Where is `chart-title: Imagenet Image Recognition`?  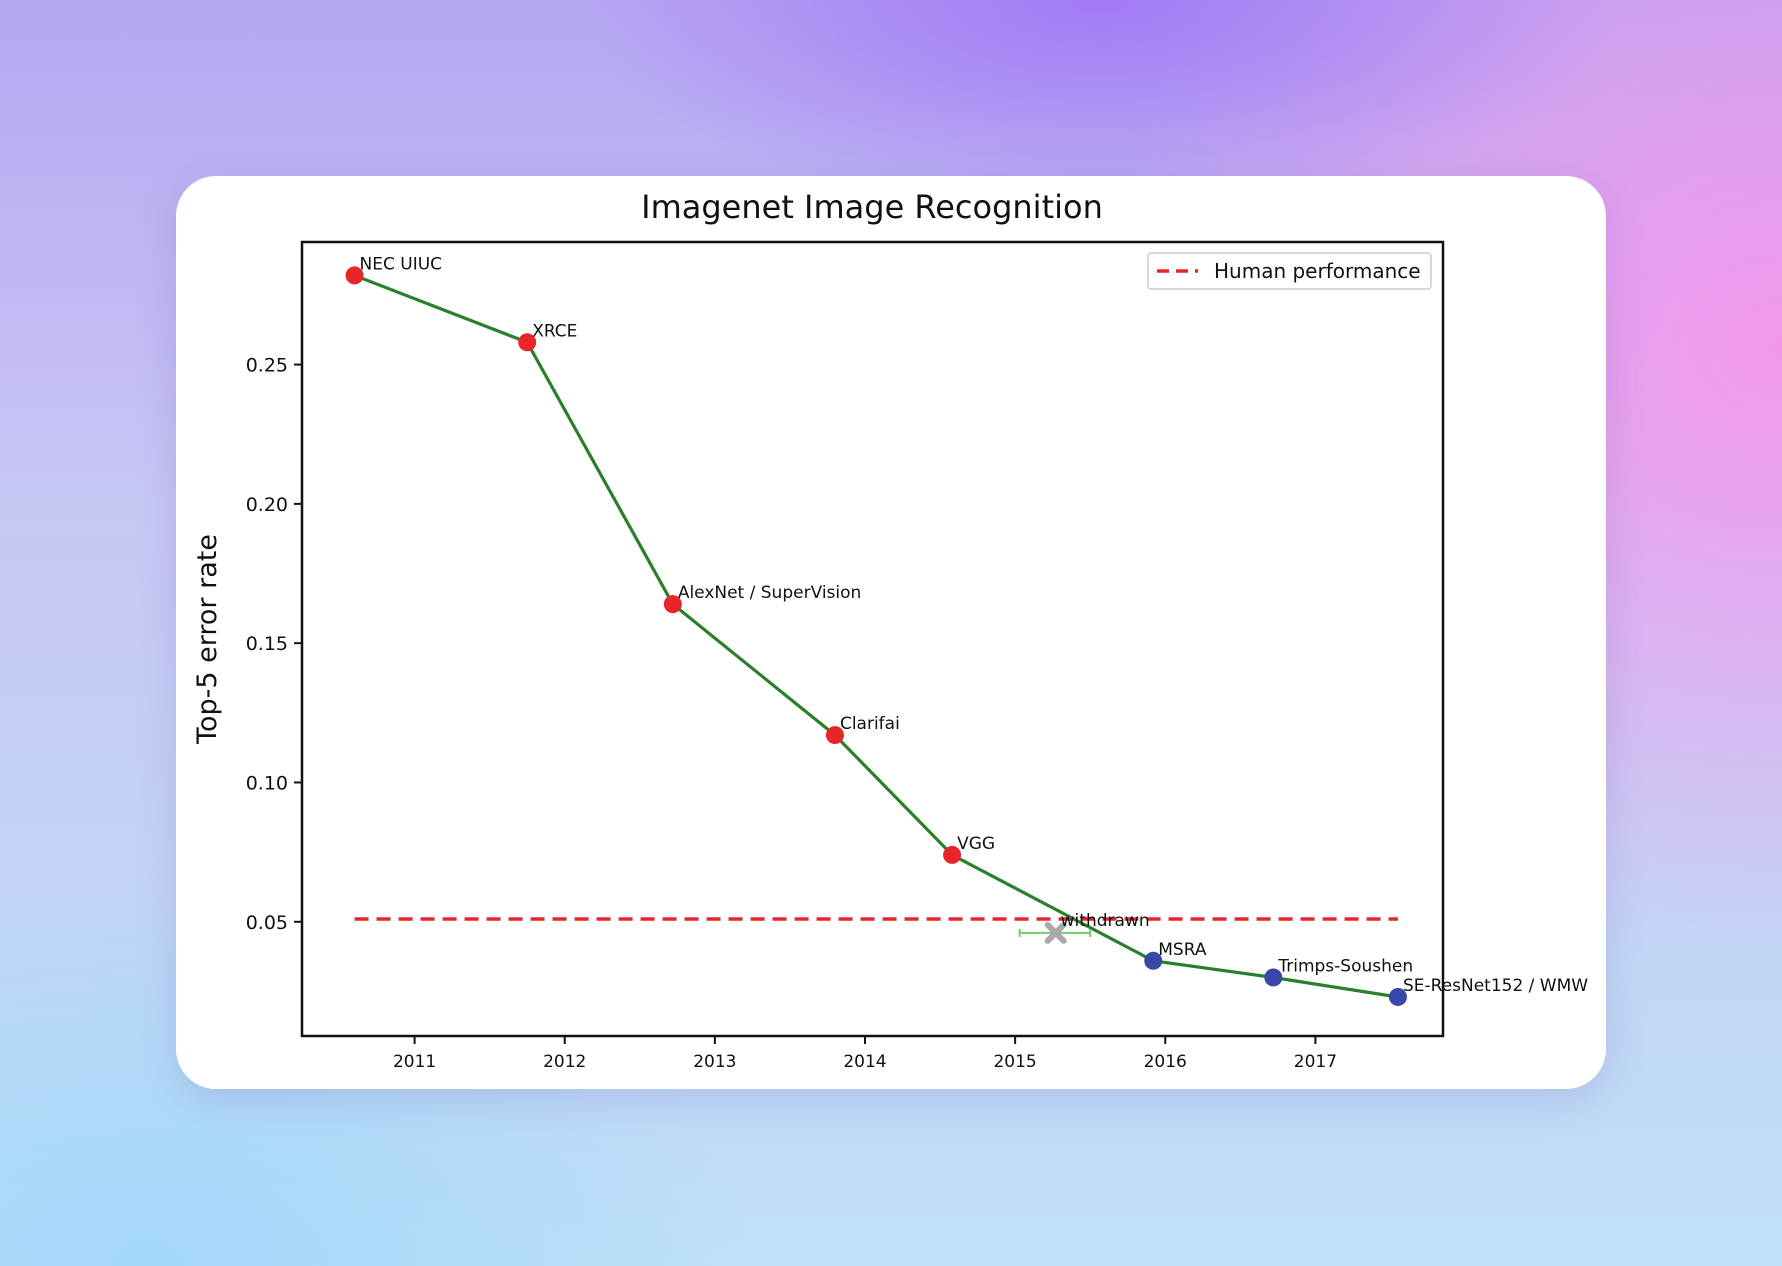
chart-title: Imagenet Image Recognition is located at coordinates (872, 207).